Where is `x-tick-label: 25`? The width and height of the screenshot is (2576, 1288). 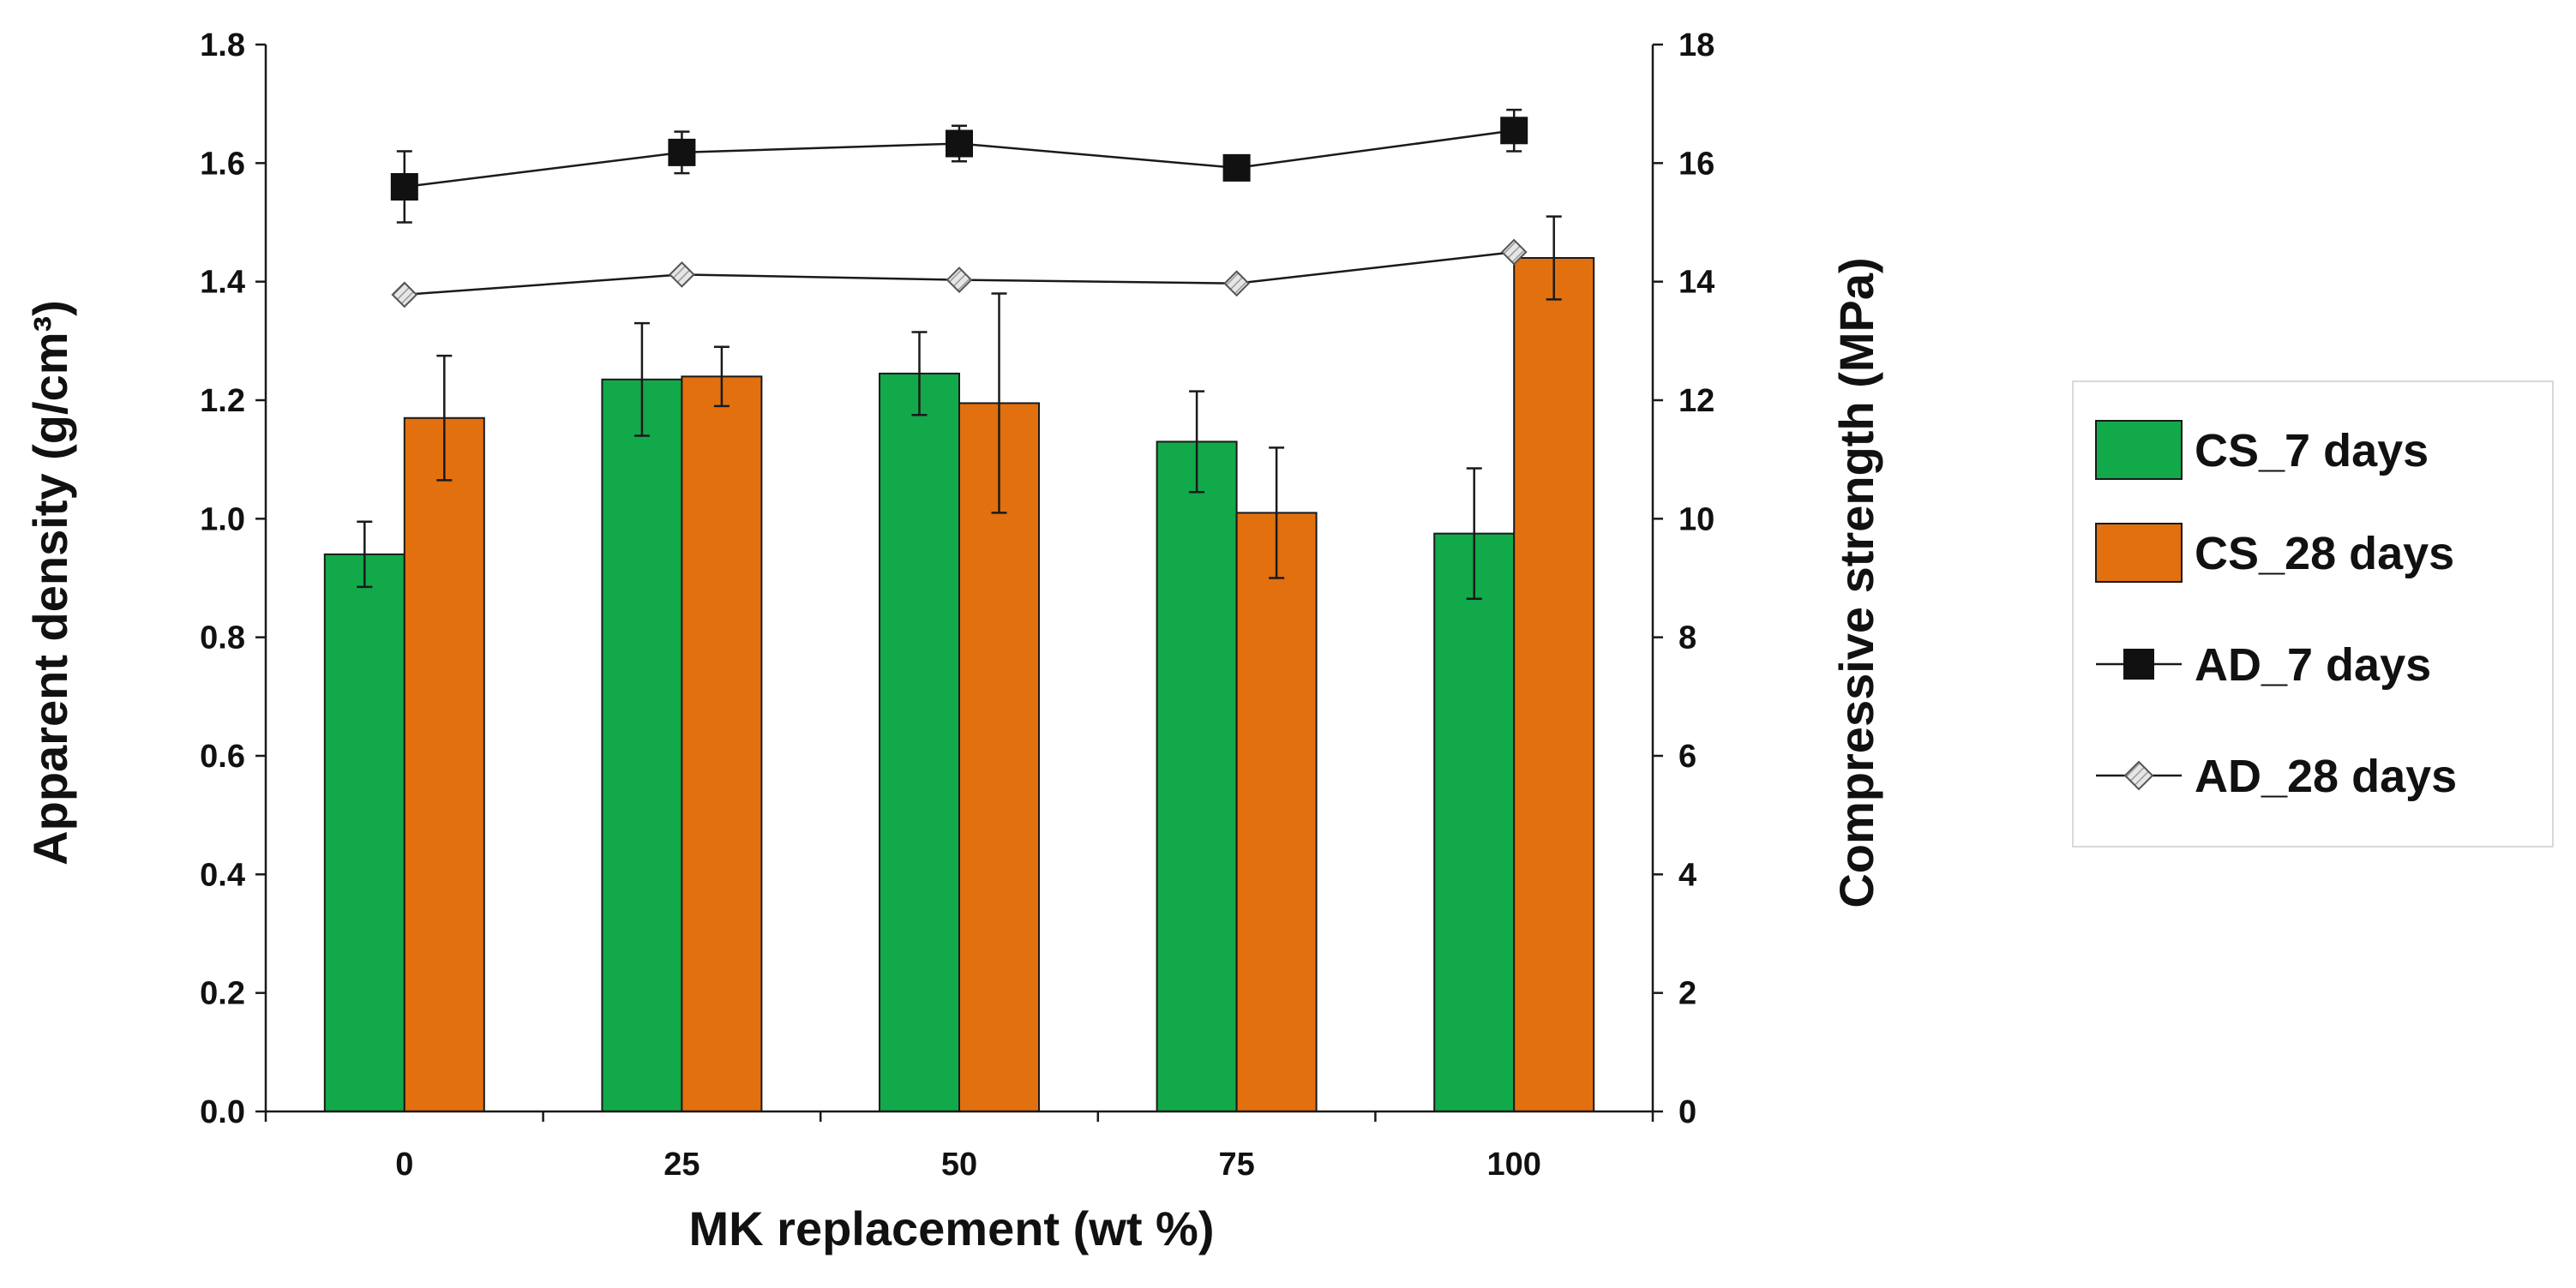
x-tick-label: 25 is located at coordinates (682, 1165).